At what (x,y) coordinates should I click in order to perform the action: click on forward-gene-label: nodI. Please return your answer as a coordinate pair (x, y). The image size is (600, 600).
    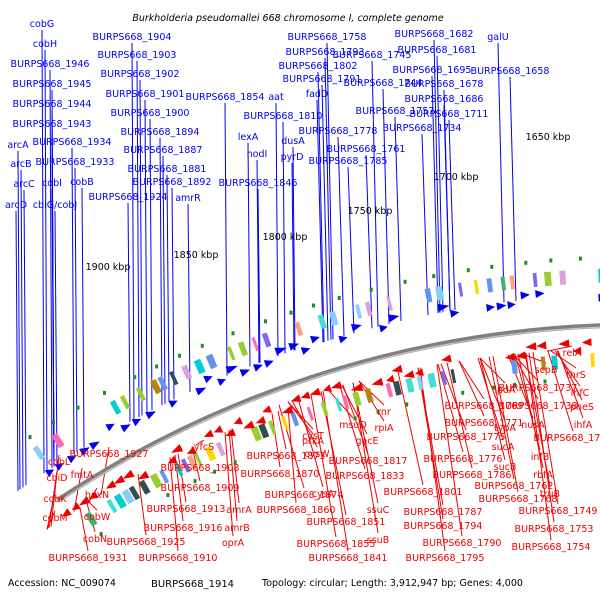
    Looking at the image, I should click on (257, 154).